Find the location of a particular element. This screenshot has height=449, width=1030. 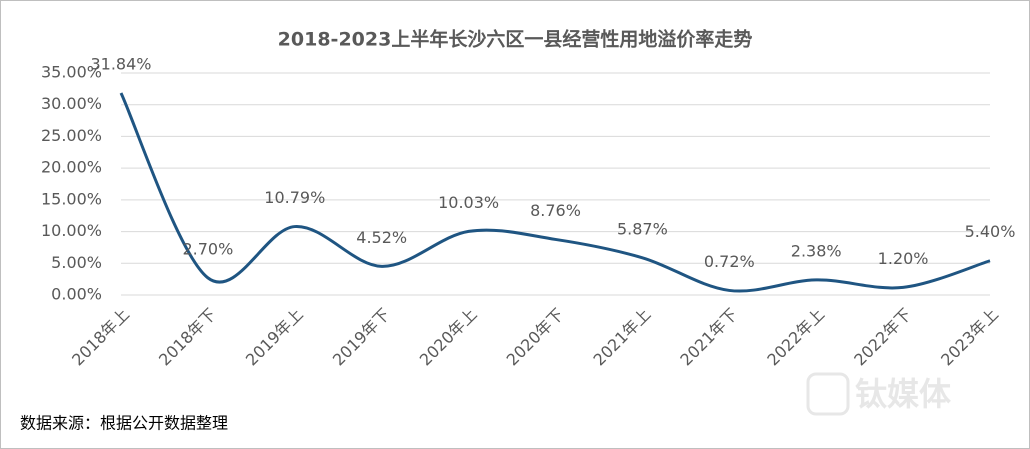

data-label: 5.40% is located at coordinates (990, 231).